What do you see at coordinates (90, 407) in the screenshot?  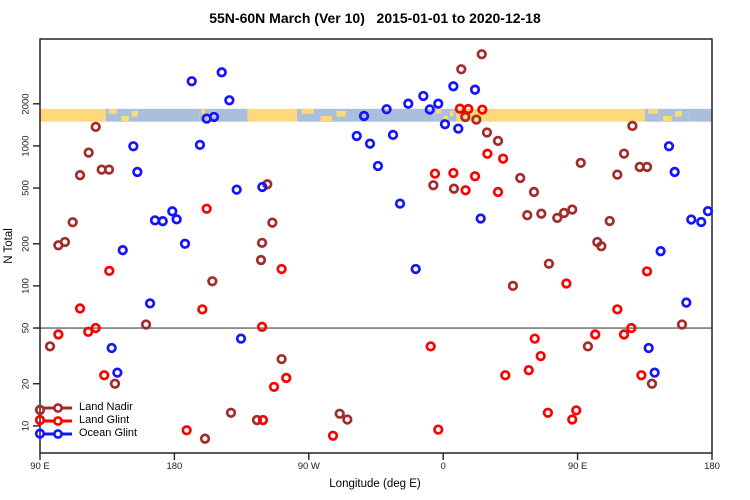 I see `legend-item-land-nadir: Land Nadir` at bounding box center [90, 407].